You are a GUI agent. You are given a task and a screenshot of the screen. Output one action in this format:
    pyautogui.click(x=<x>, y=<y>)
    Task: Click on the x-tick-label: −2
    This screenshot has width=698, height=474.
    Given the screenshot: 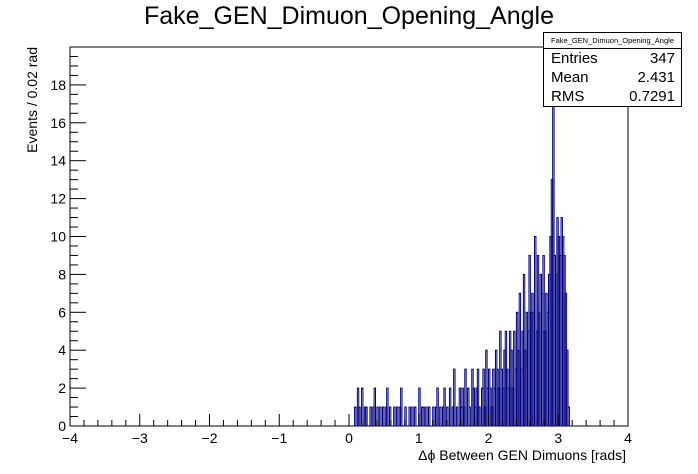 What is the action you would take?
    pyautogui.click(x=210, y=438)
    